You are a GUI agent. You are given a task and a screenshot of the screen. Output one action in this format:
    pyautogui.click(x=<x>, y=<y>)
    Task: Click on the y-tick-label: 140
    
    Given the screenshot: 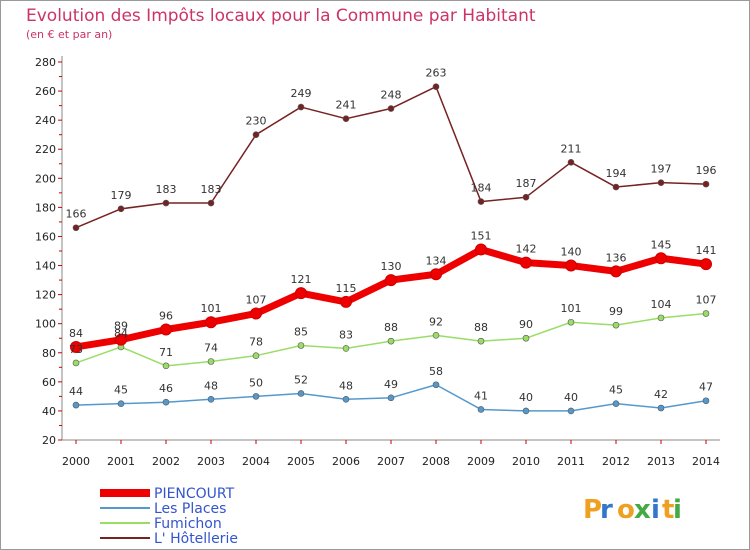 What is the action you would take?
    pyautogui.click(x=45, y=266)
    